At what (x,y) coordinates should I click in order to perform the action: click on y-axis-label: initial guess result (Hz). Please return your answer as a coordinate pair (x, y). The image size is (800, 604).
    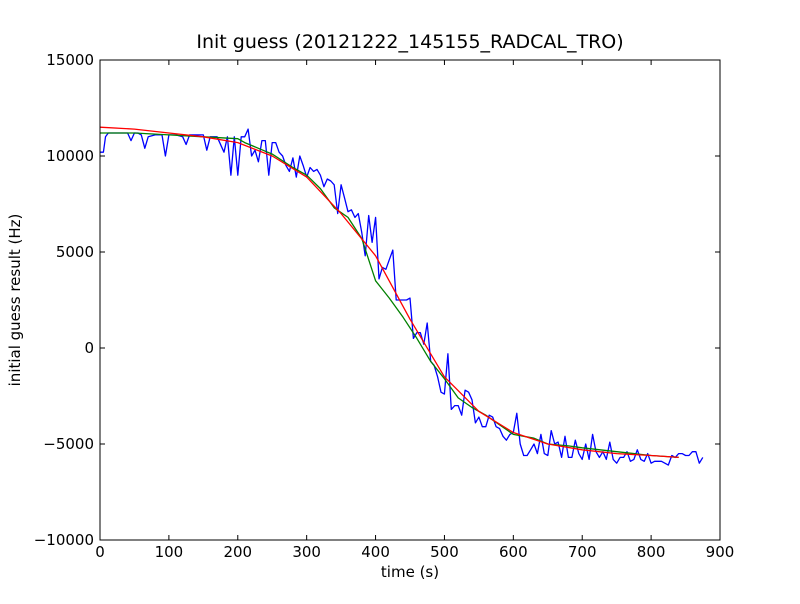
    Looking at the image, I should click on (15, 300).